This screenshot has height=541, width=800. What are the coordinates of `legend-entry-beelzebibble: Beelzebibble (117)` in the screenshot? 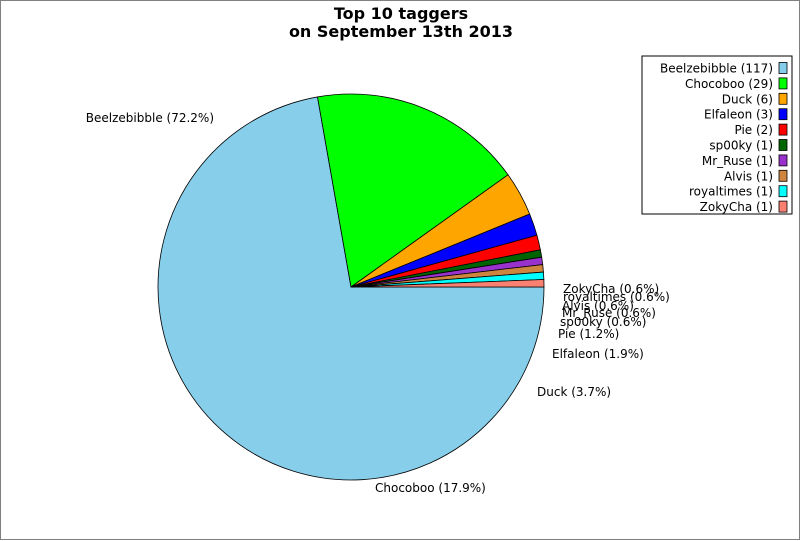 It's located at (716, 69).